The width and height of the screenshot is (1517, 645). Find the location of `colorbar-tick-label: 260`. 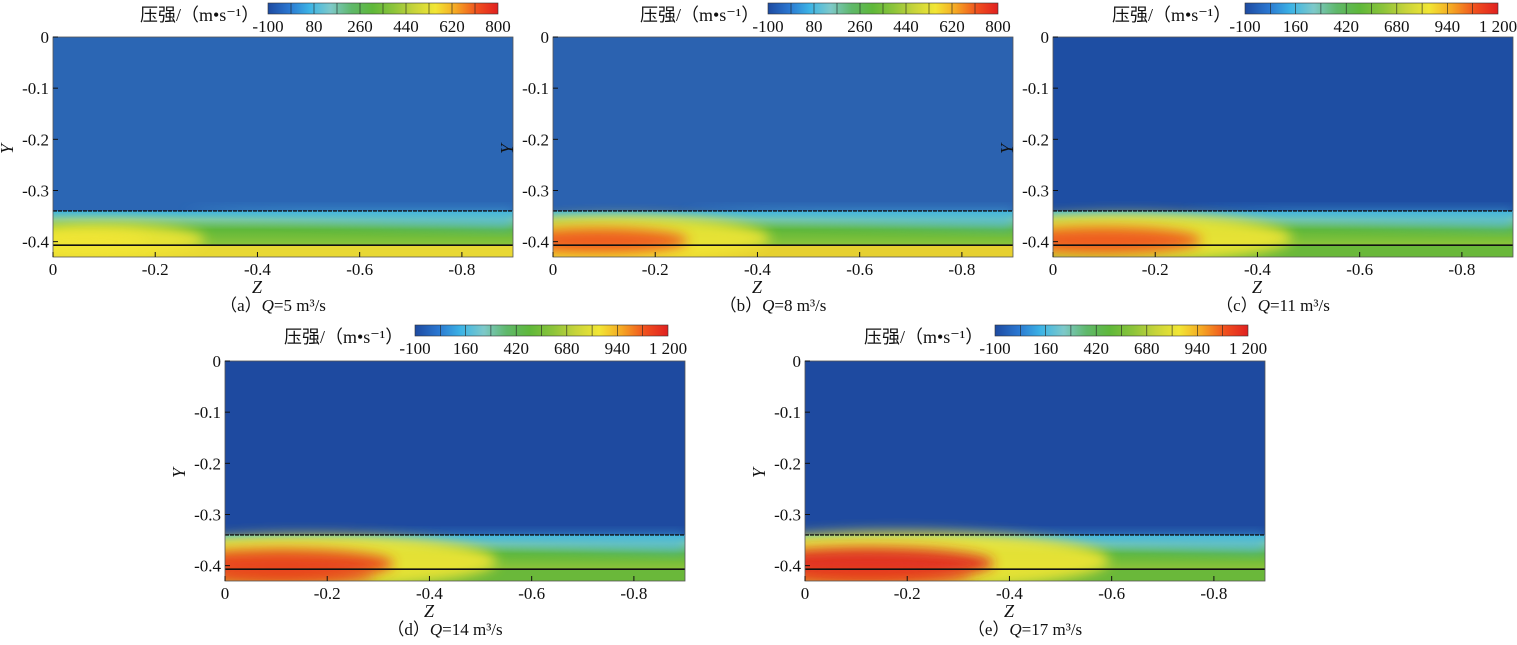

colorbar-tick-label: 260 is located at coordinates (360, 26).